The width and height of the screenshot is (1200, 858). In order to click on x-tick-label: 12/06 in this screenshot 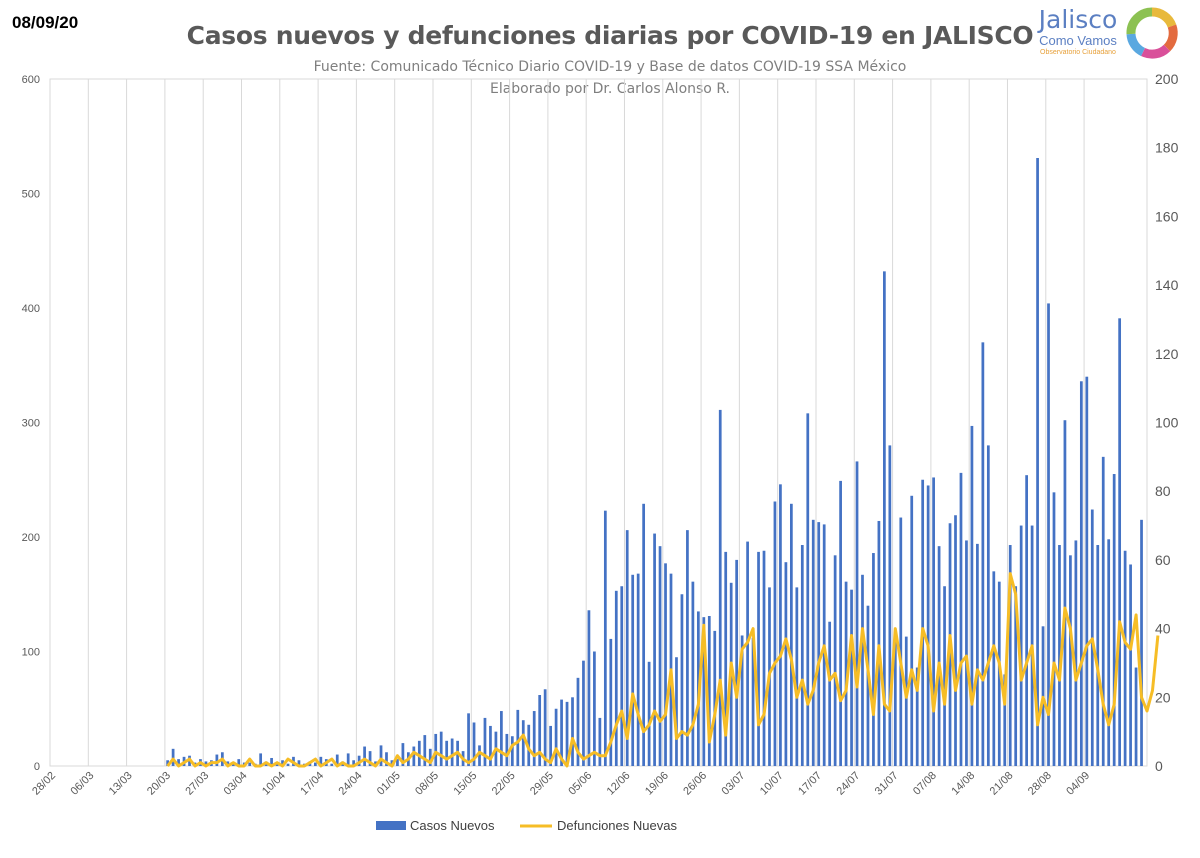, I will do `click(619, 784)`.